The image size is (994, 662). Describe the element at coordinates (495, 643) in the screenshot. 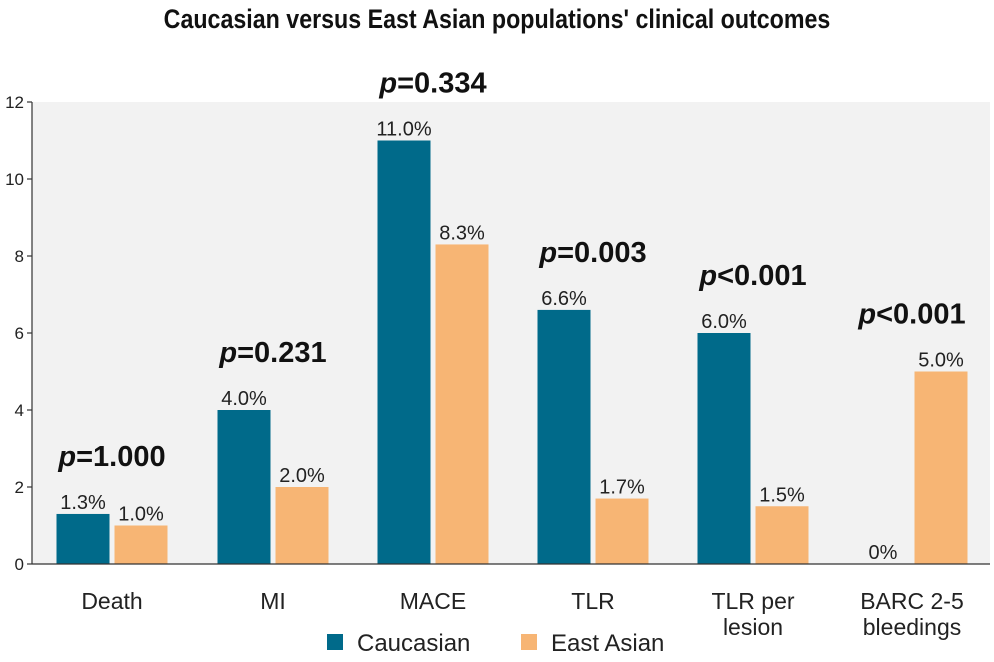

I see `legend: Caucasian East Asian` at that location.